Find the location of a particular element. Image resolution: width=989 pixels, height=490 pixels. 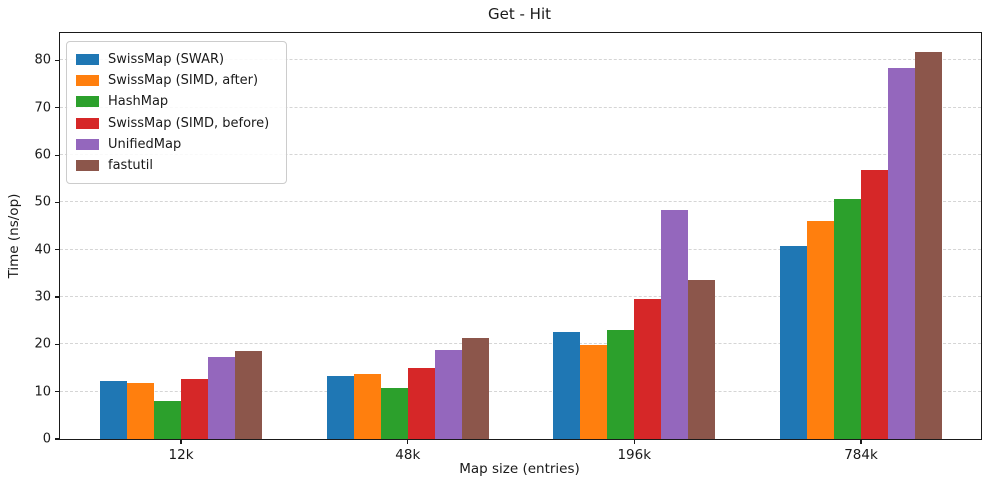

bar-784k-s0 is located at coordinates (793, 342).